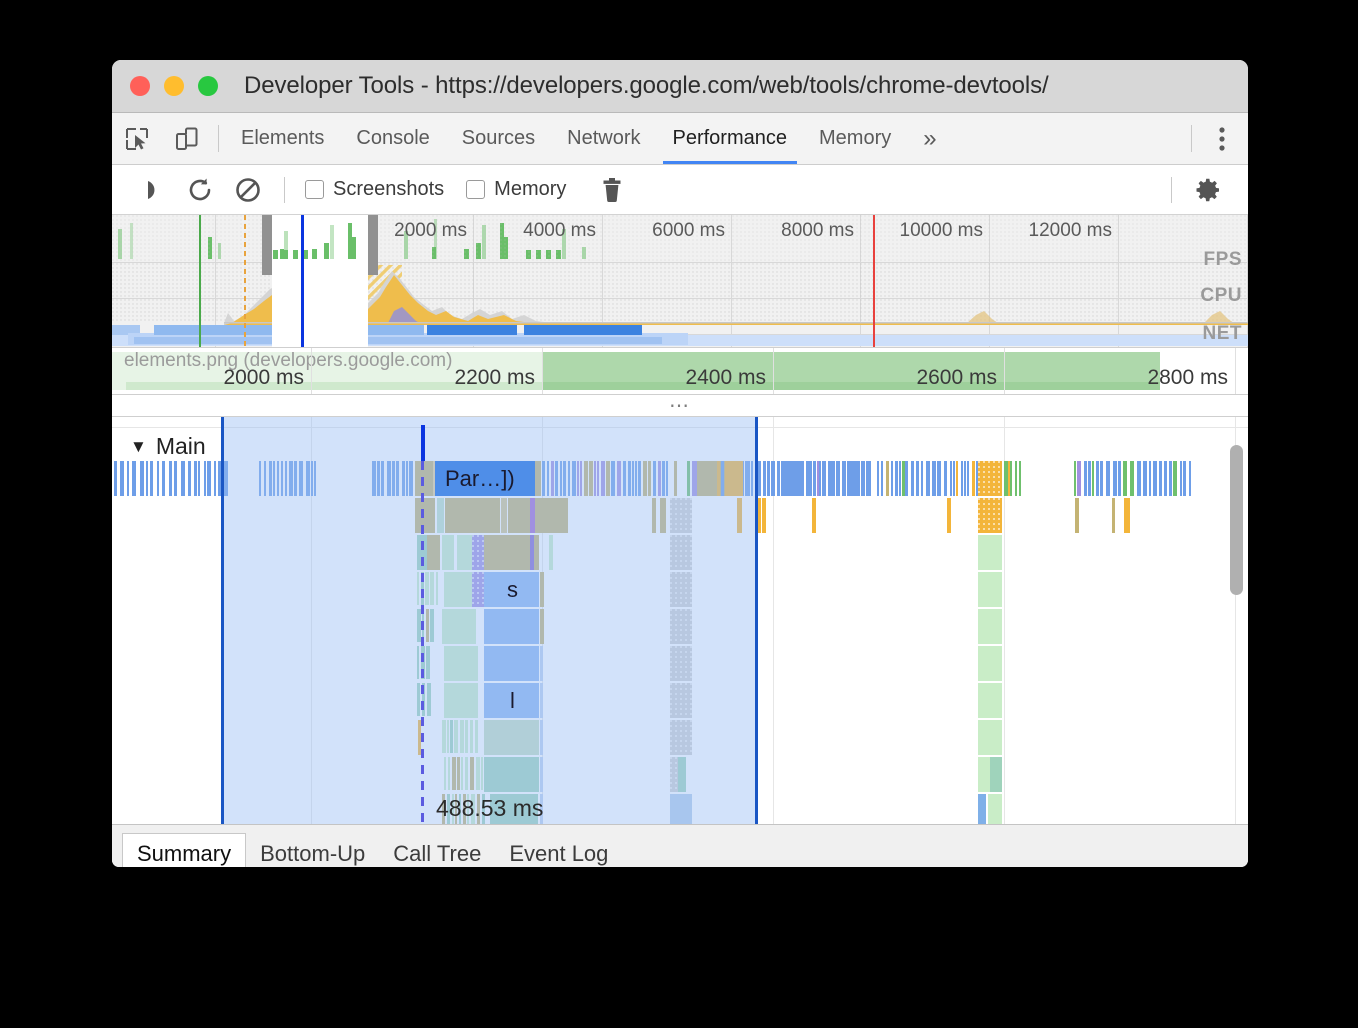 Image resolution: width=1358 pixels, height=1028 pixels. Describe the element at coordinates (267, 245) in the screenshot. I see `selection-left-handle` at that location.